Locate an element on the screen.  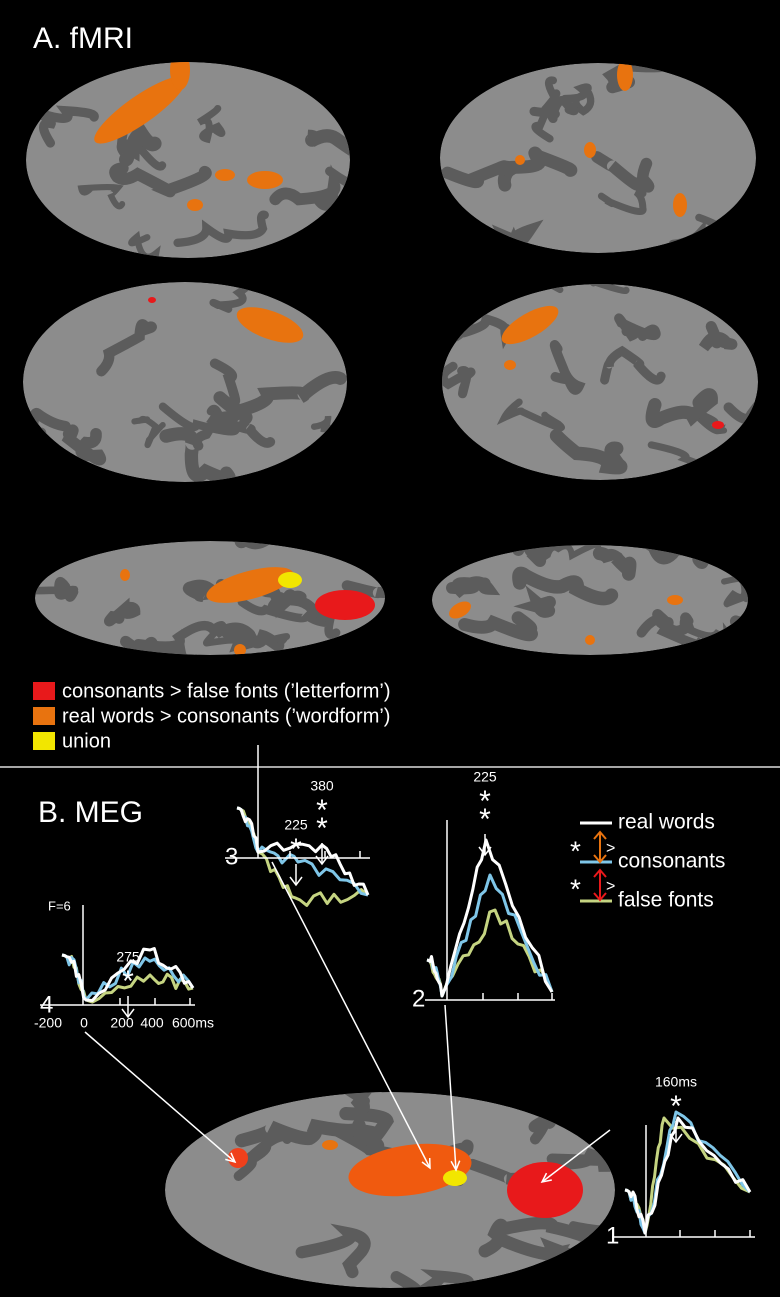
plot-number: 1 is located at coordinates (612, 1235).